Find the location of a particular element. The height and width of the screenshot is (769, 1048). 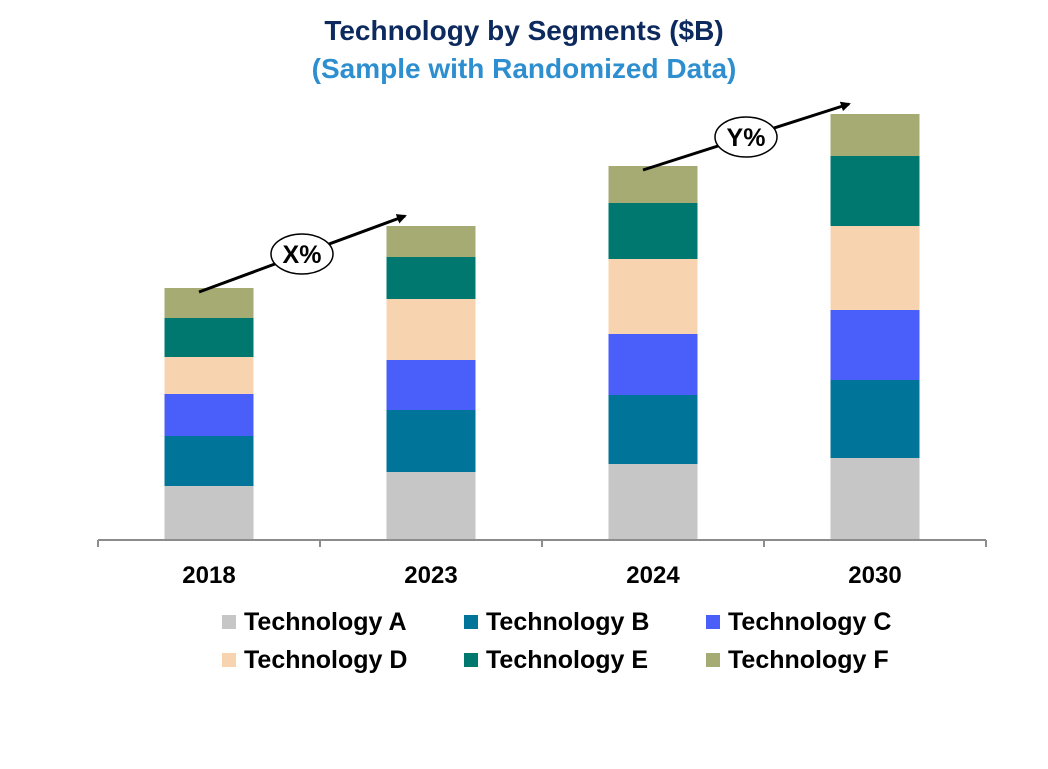

legend-label-technology-e: Technology E is located at coordinates (567, 659).